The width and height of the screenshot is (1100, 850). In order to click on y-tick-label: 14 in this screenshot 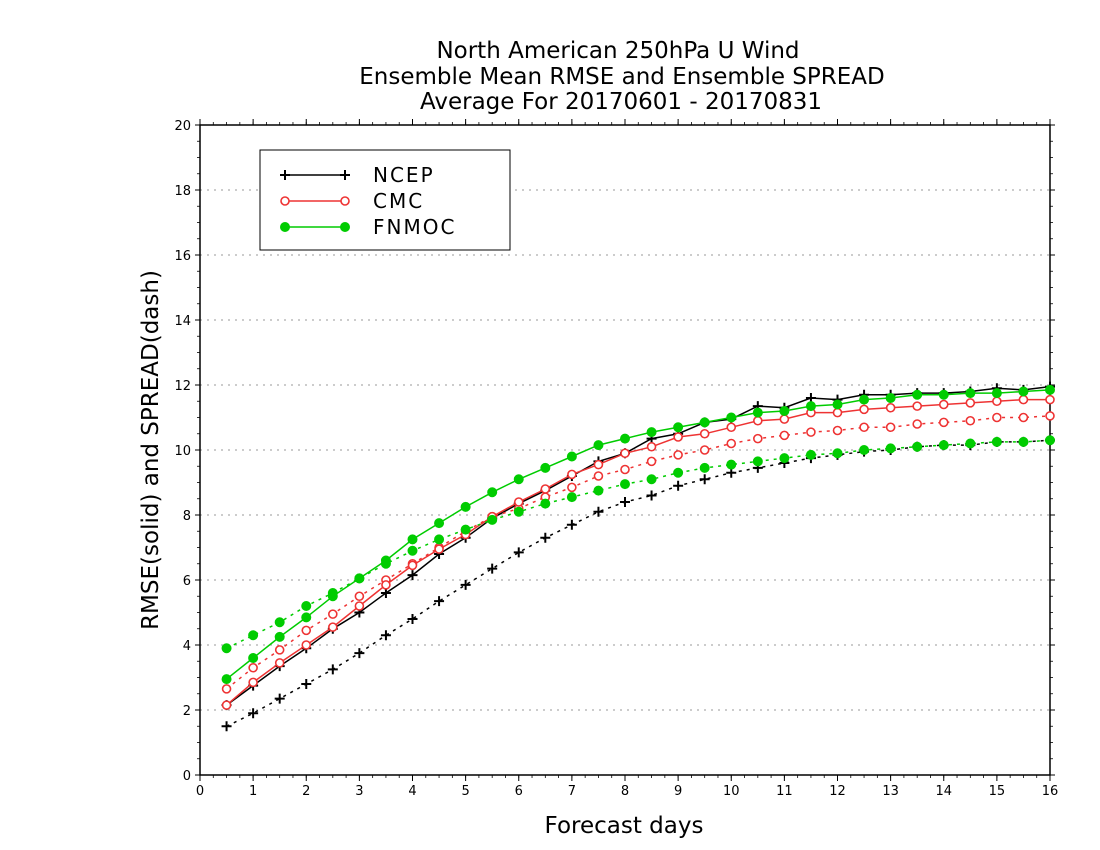, I will do `click(182, 321)`.